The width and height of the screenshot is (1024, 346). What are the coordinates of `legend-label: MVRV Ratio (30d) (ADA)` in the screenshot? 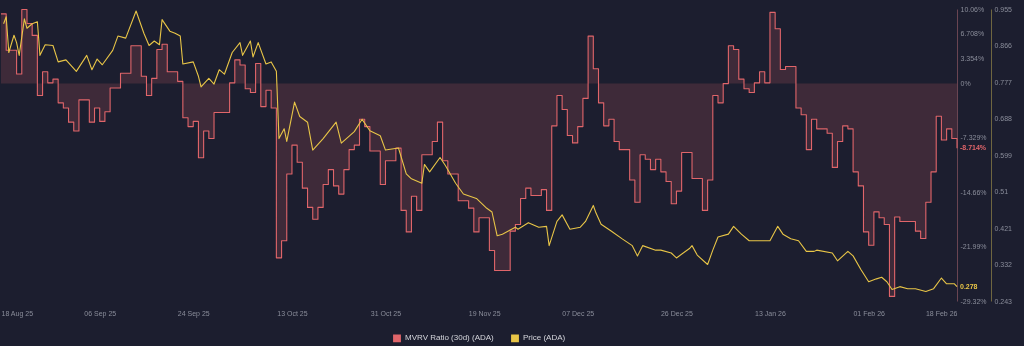 It's located at (450, 338).